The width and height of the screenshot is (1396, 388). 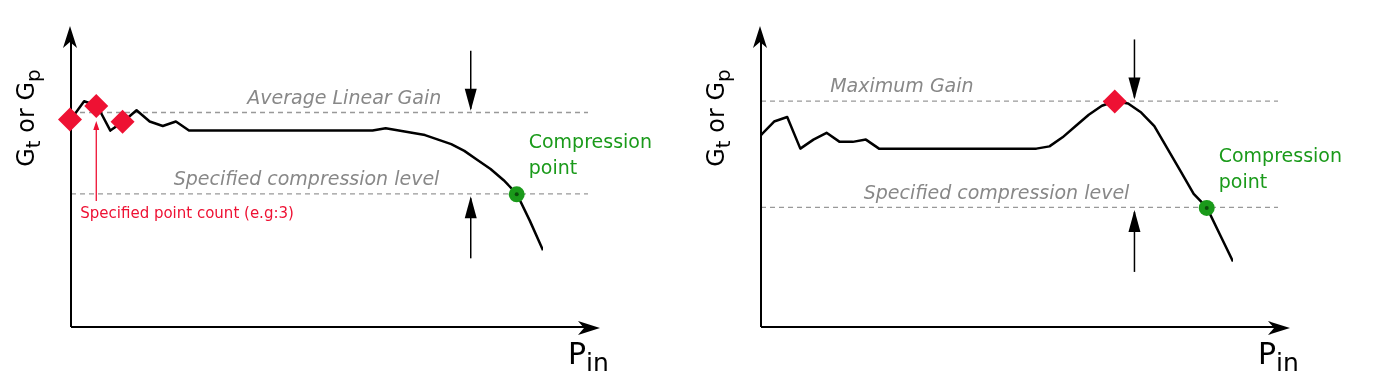 What do you see at coordinates (343, 96) in the screenshot?
I see `ref-line-label: Average Linear Gain` at bounding box center [343, 96].